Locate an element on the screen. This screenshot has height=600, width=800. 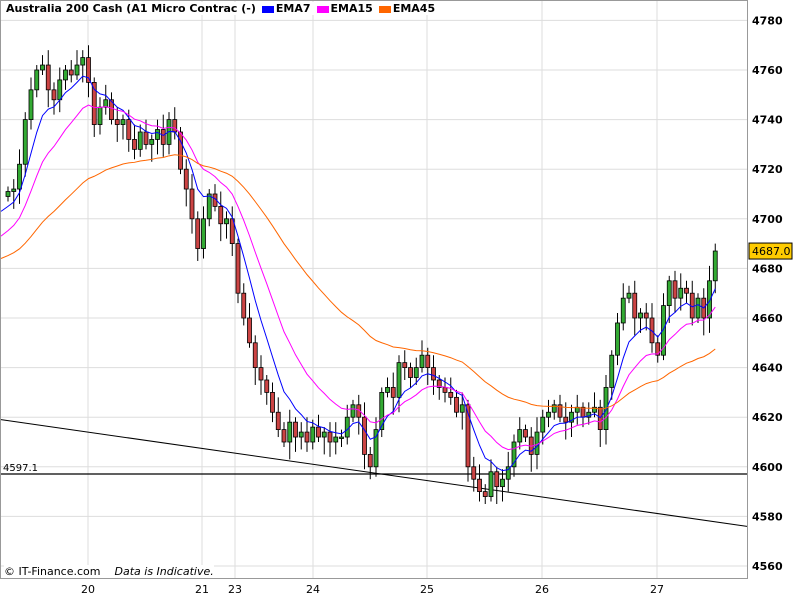
y-tick-label: 4660 is located at coordinates (767, 318).